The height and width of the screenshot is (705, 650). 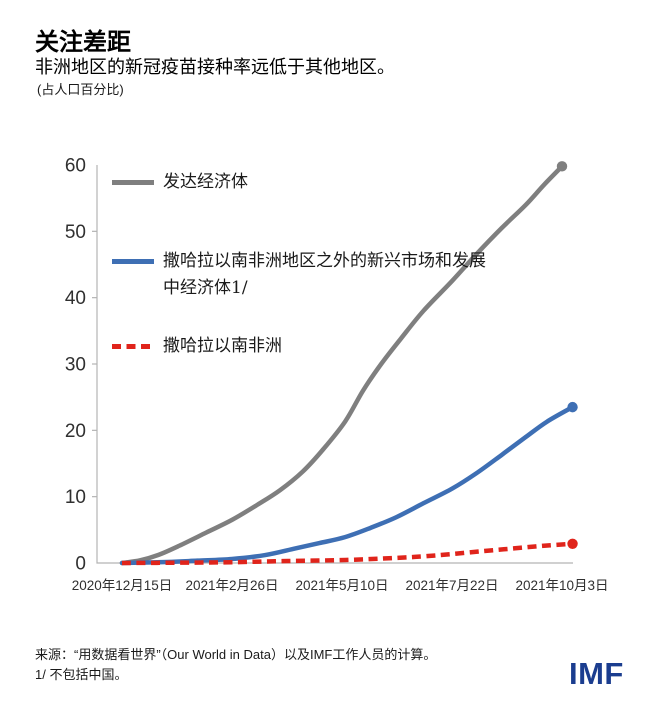 What do you see at coordinates (341, 585) in the screenshot?
I see `x-tick-label: 2021年5月10日` at bounding box center [341, 585].